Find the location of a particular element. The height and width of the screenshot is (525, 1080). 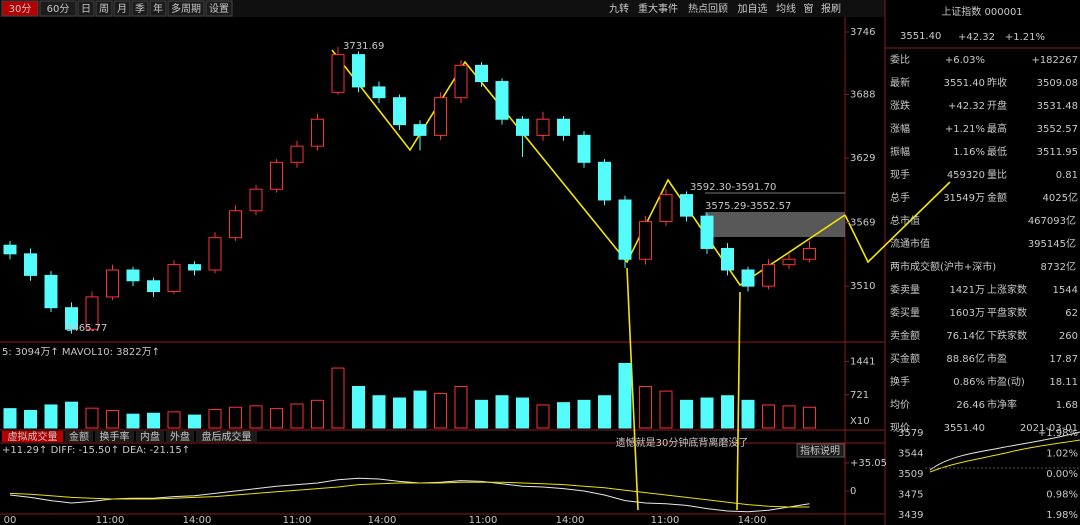

quote-value: 62 is located at coordinates (1071, 313).